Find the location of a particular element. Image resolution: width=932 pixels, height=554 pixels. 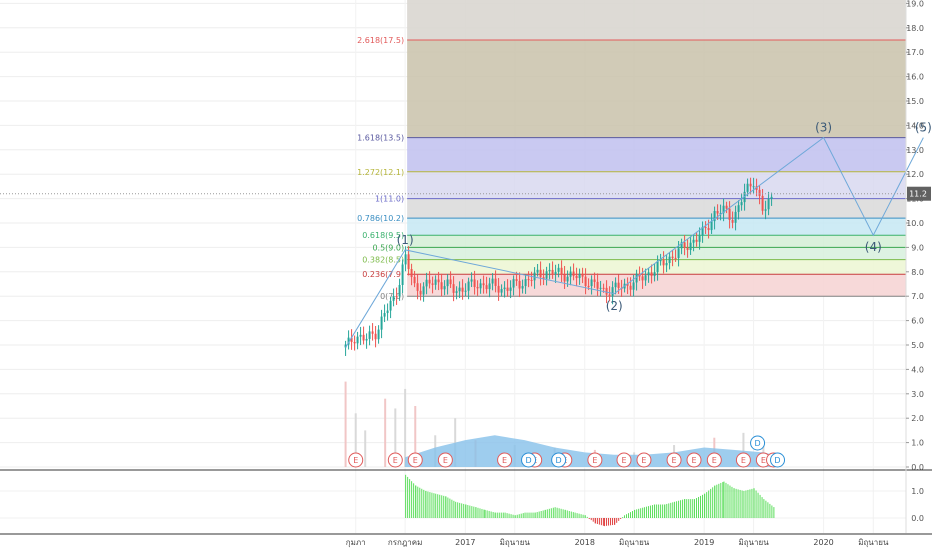

y-tick-label: 2.0 is located at coordinates (917, 418).